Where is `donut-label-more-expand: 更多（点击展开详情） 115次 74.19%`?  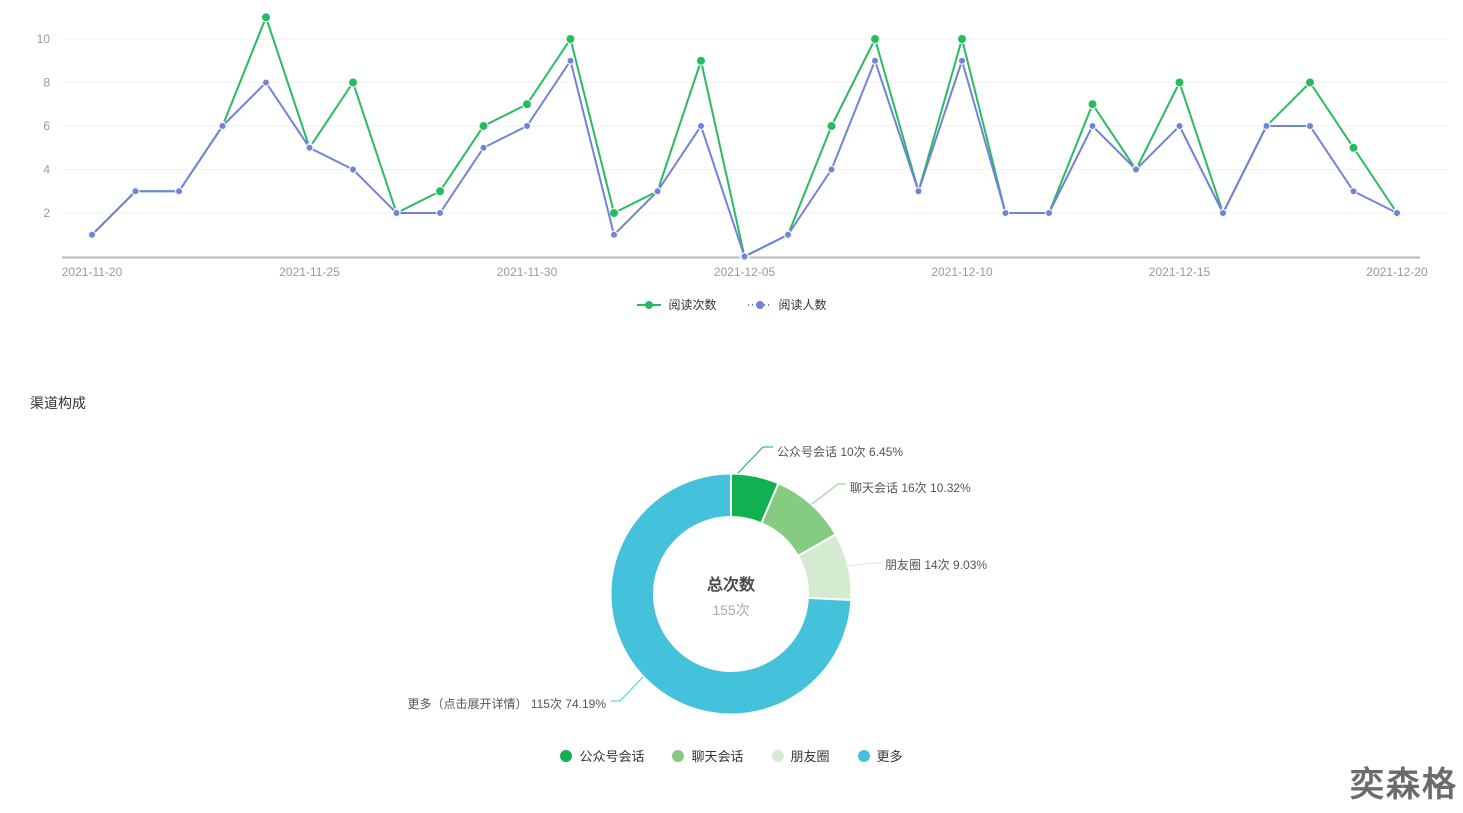
donut-label-more-expand: 更多（点击展开详情） 115次 74.19% is located at coordinates (507, 704).